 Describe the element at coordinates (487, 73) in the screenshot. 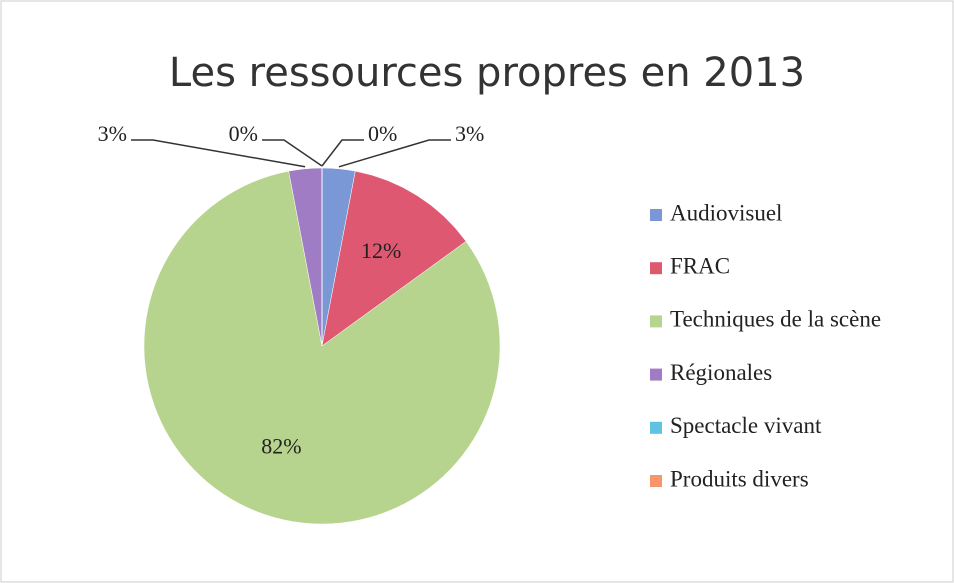

I see `chart-title: Les ressources propres en 2013` at that location.